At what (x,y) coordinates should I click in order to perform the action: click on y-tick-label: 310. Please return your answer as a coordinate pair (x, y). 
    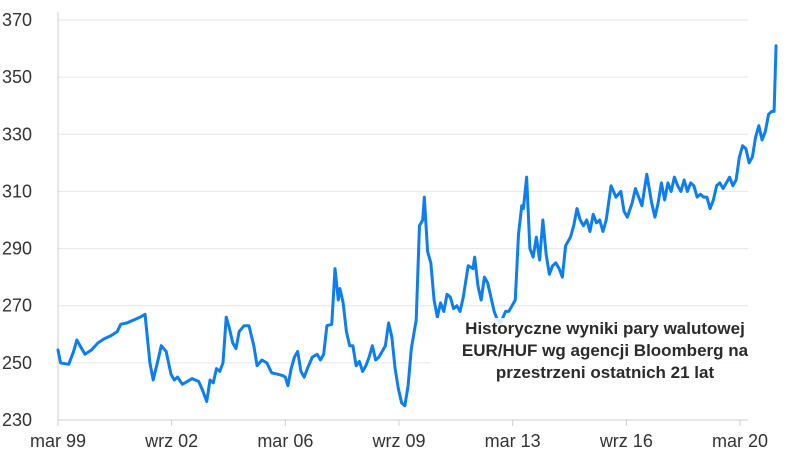
    Looking at the image, I should click on (17, 191).